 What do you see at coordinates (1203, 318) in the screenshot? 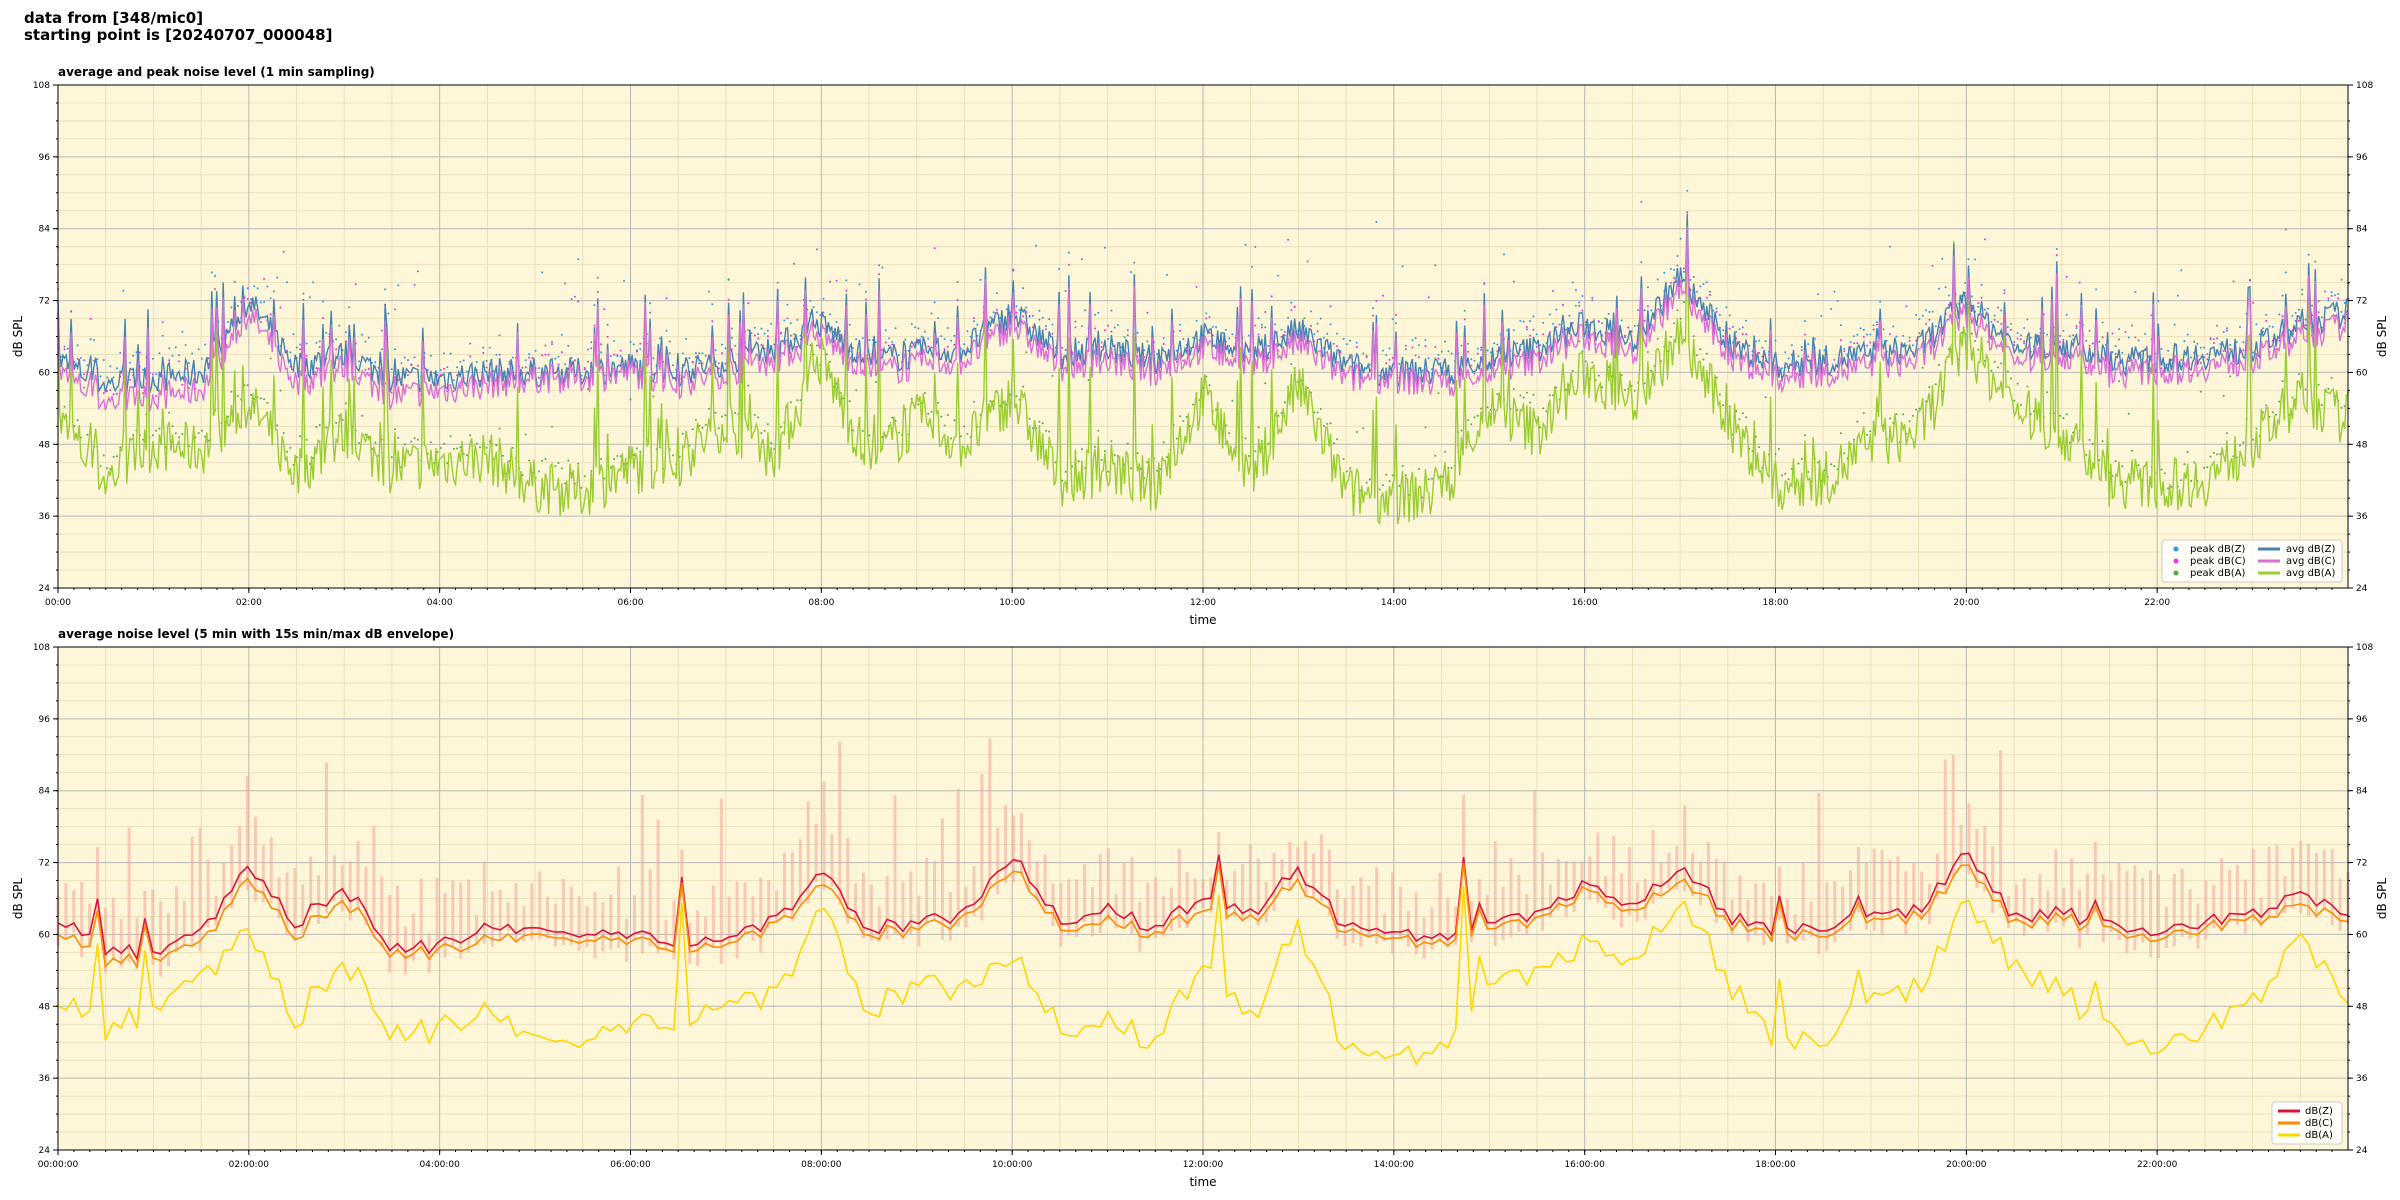
I see `series-line-avgdbc` at bounding box center [1203, 318].